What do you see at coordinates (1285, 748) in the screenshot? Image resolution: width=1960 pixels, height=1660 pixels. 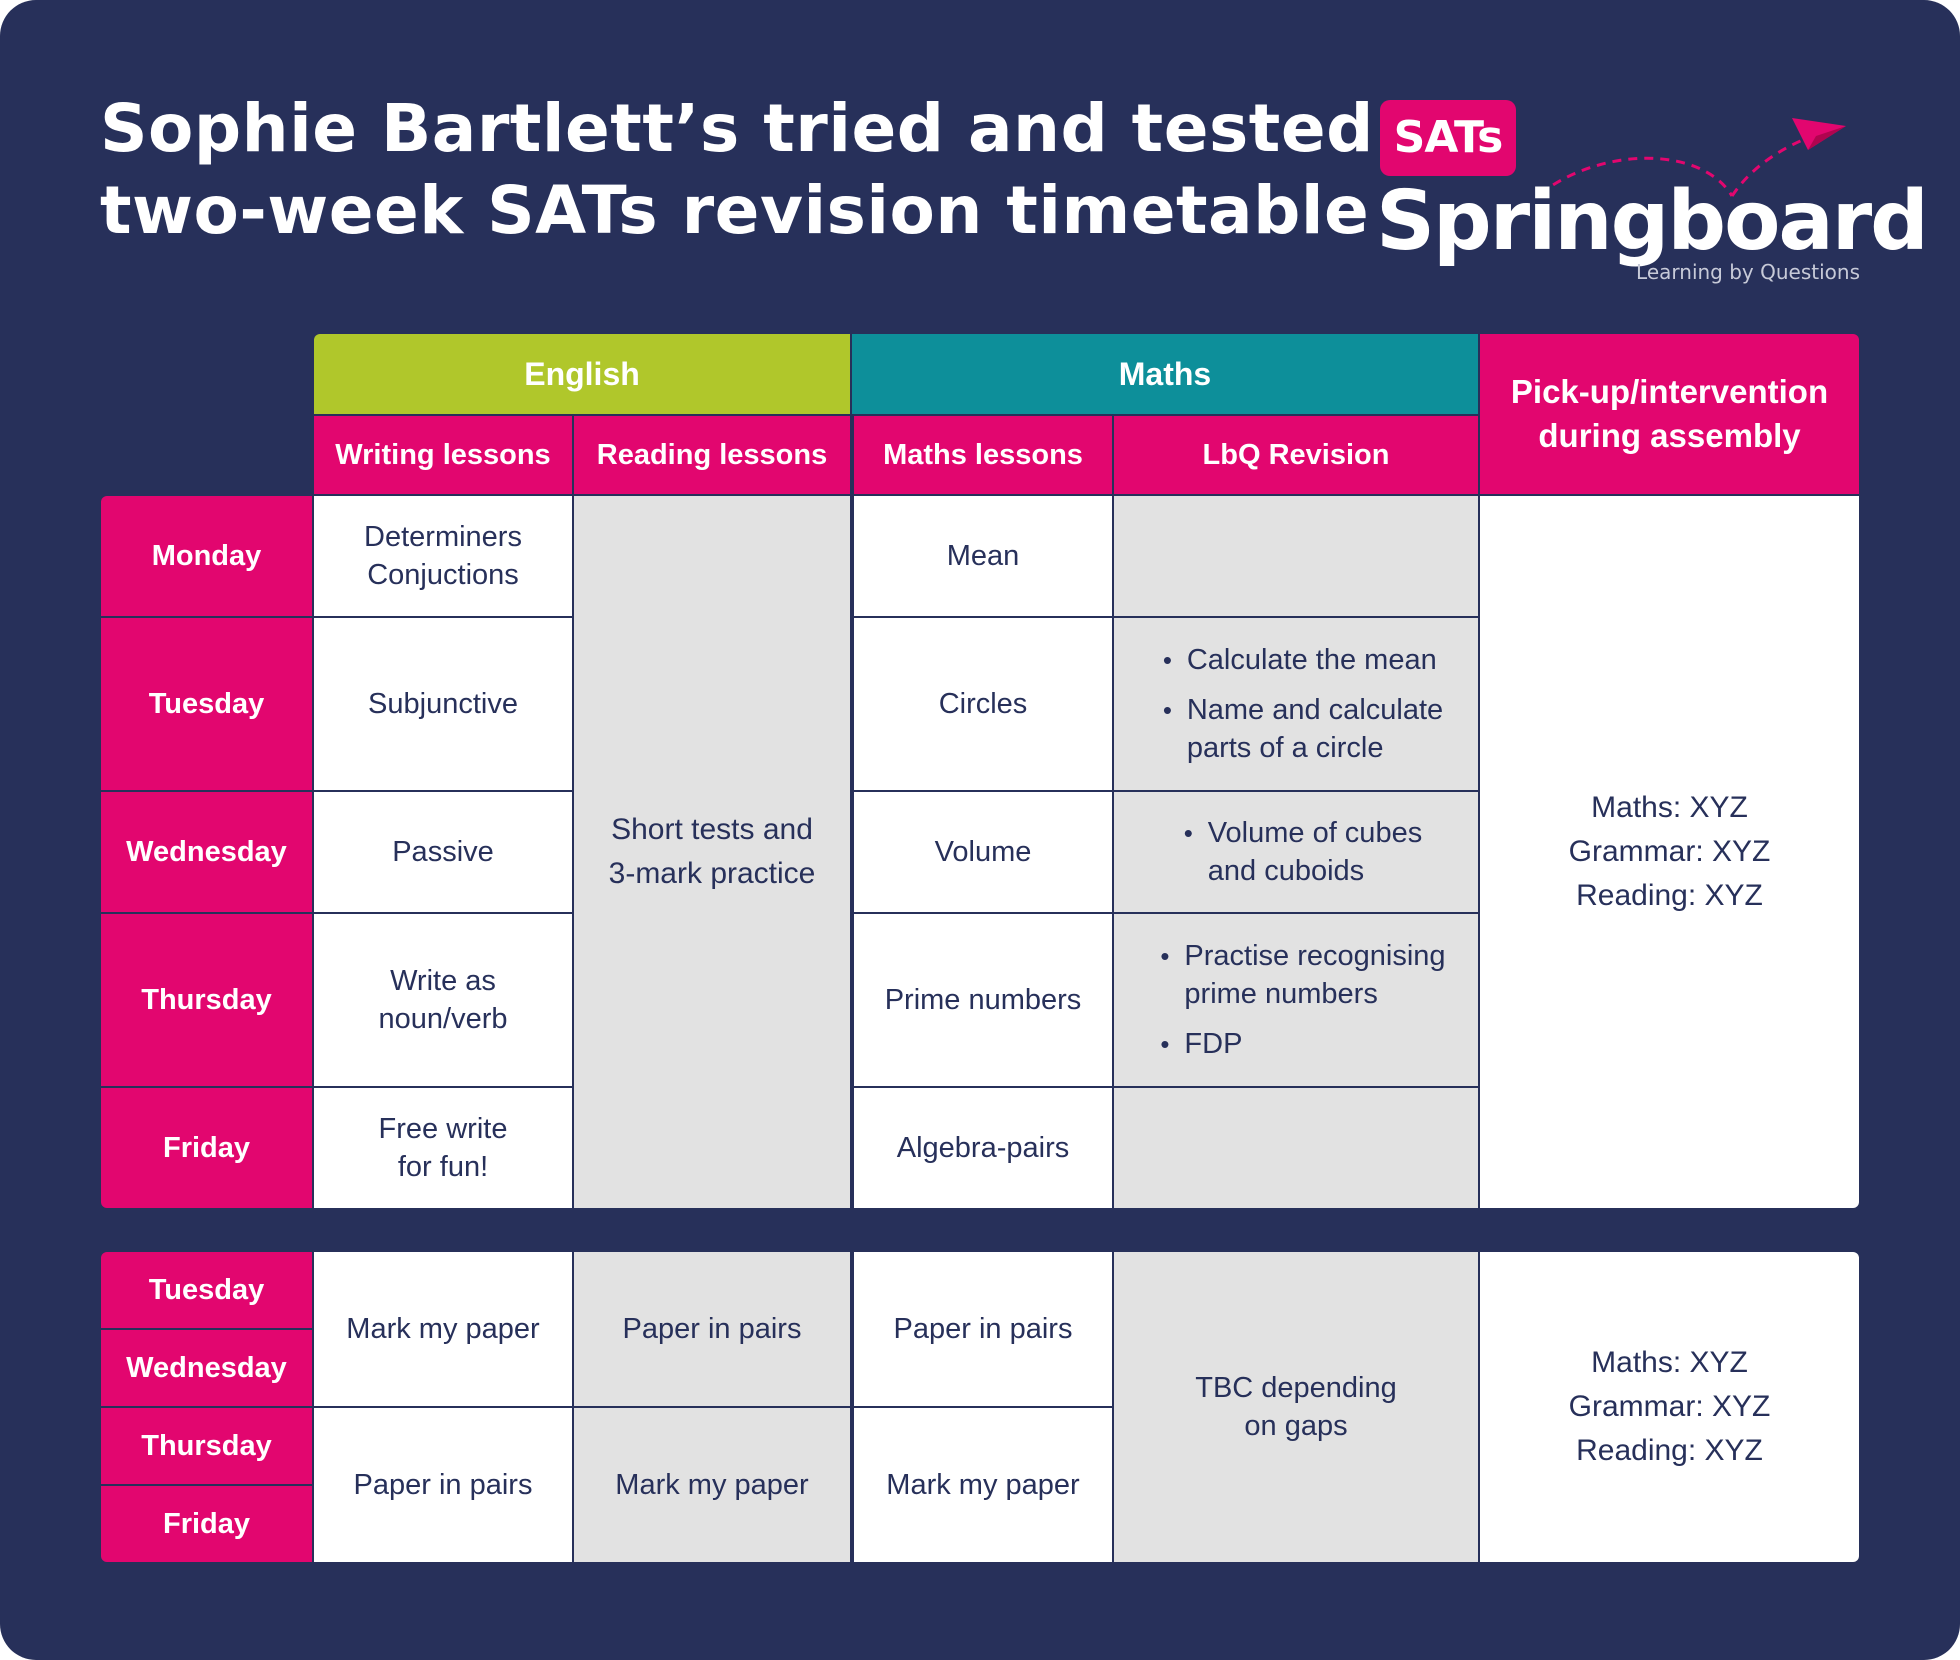 I see `cell-text: parts of a circle` at bounding box center [1285, 748].